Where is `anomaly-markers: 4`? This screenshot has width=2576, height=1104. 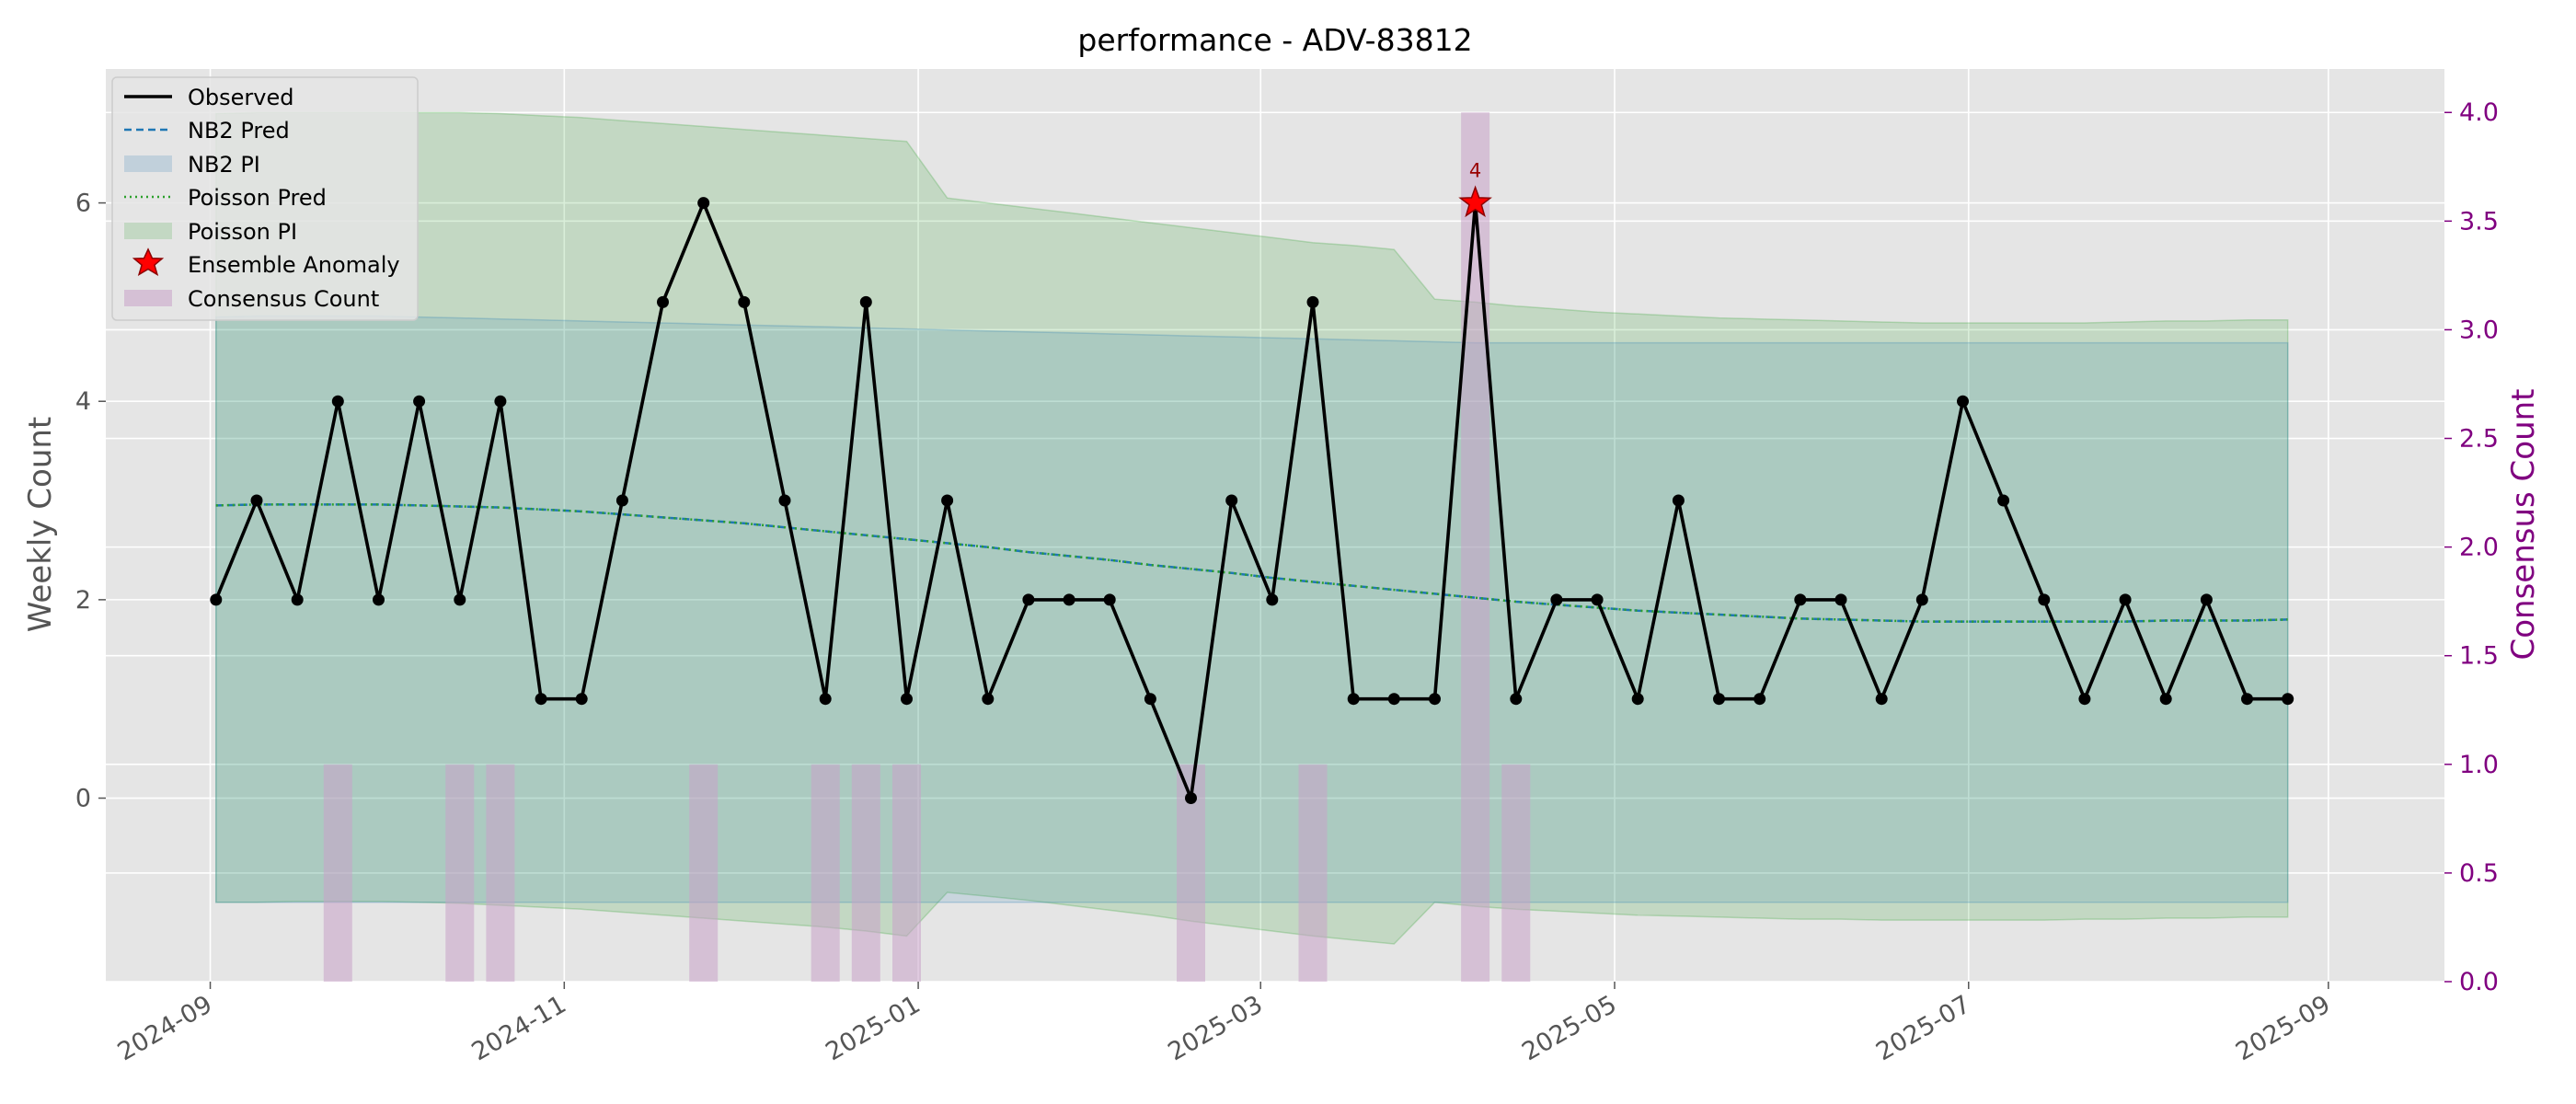 anomaly-markers: 4 is located at coordinates (1475, 189).